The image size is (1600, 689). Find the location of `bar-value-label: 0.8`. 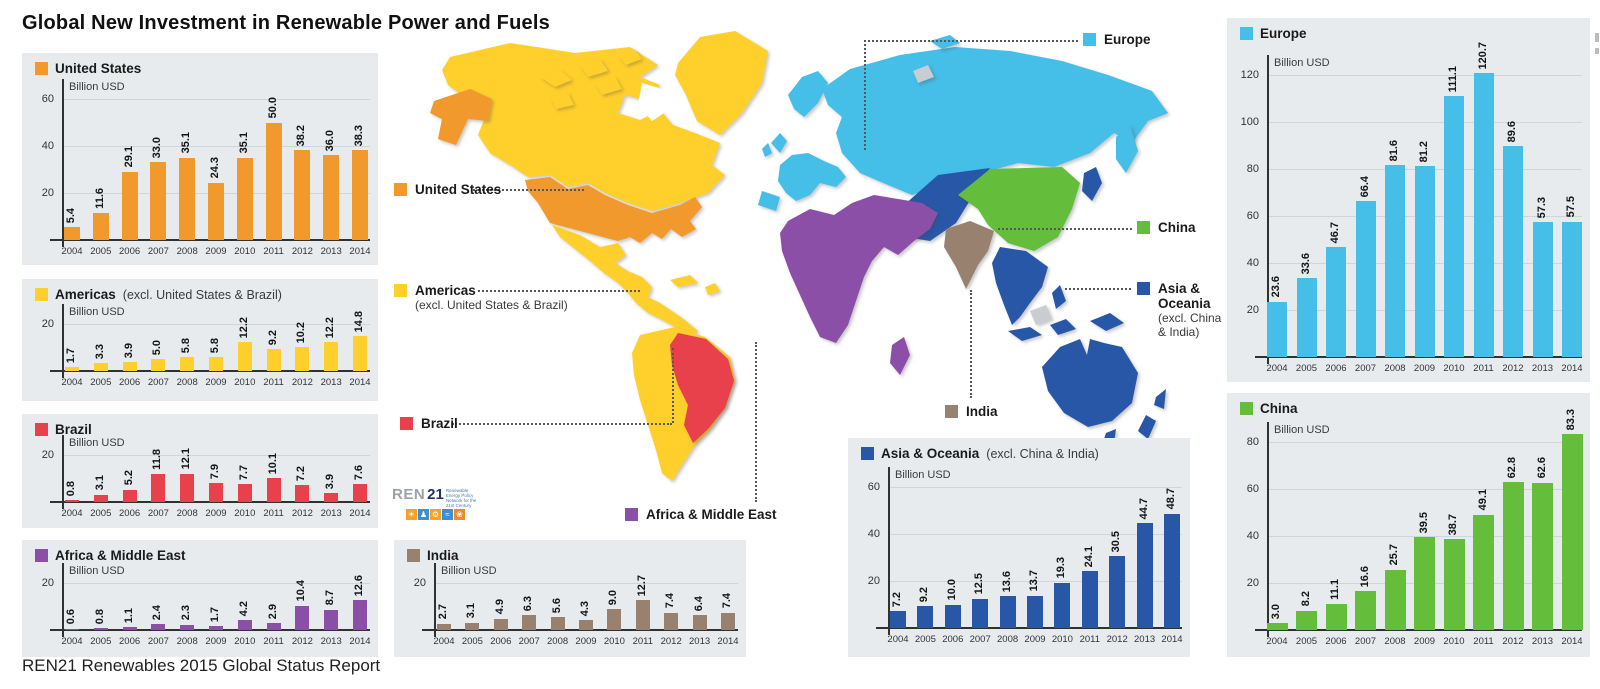

bar-value-label: 0.8 is located at coordinates (71, 488).